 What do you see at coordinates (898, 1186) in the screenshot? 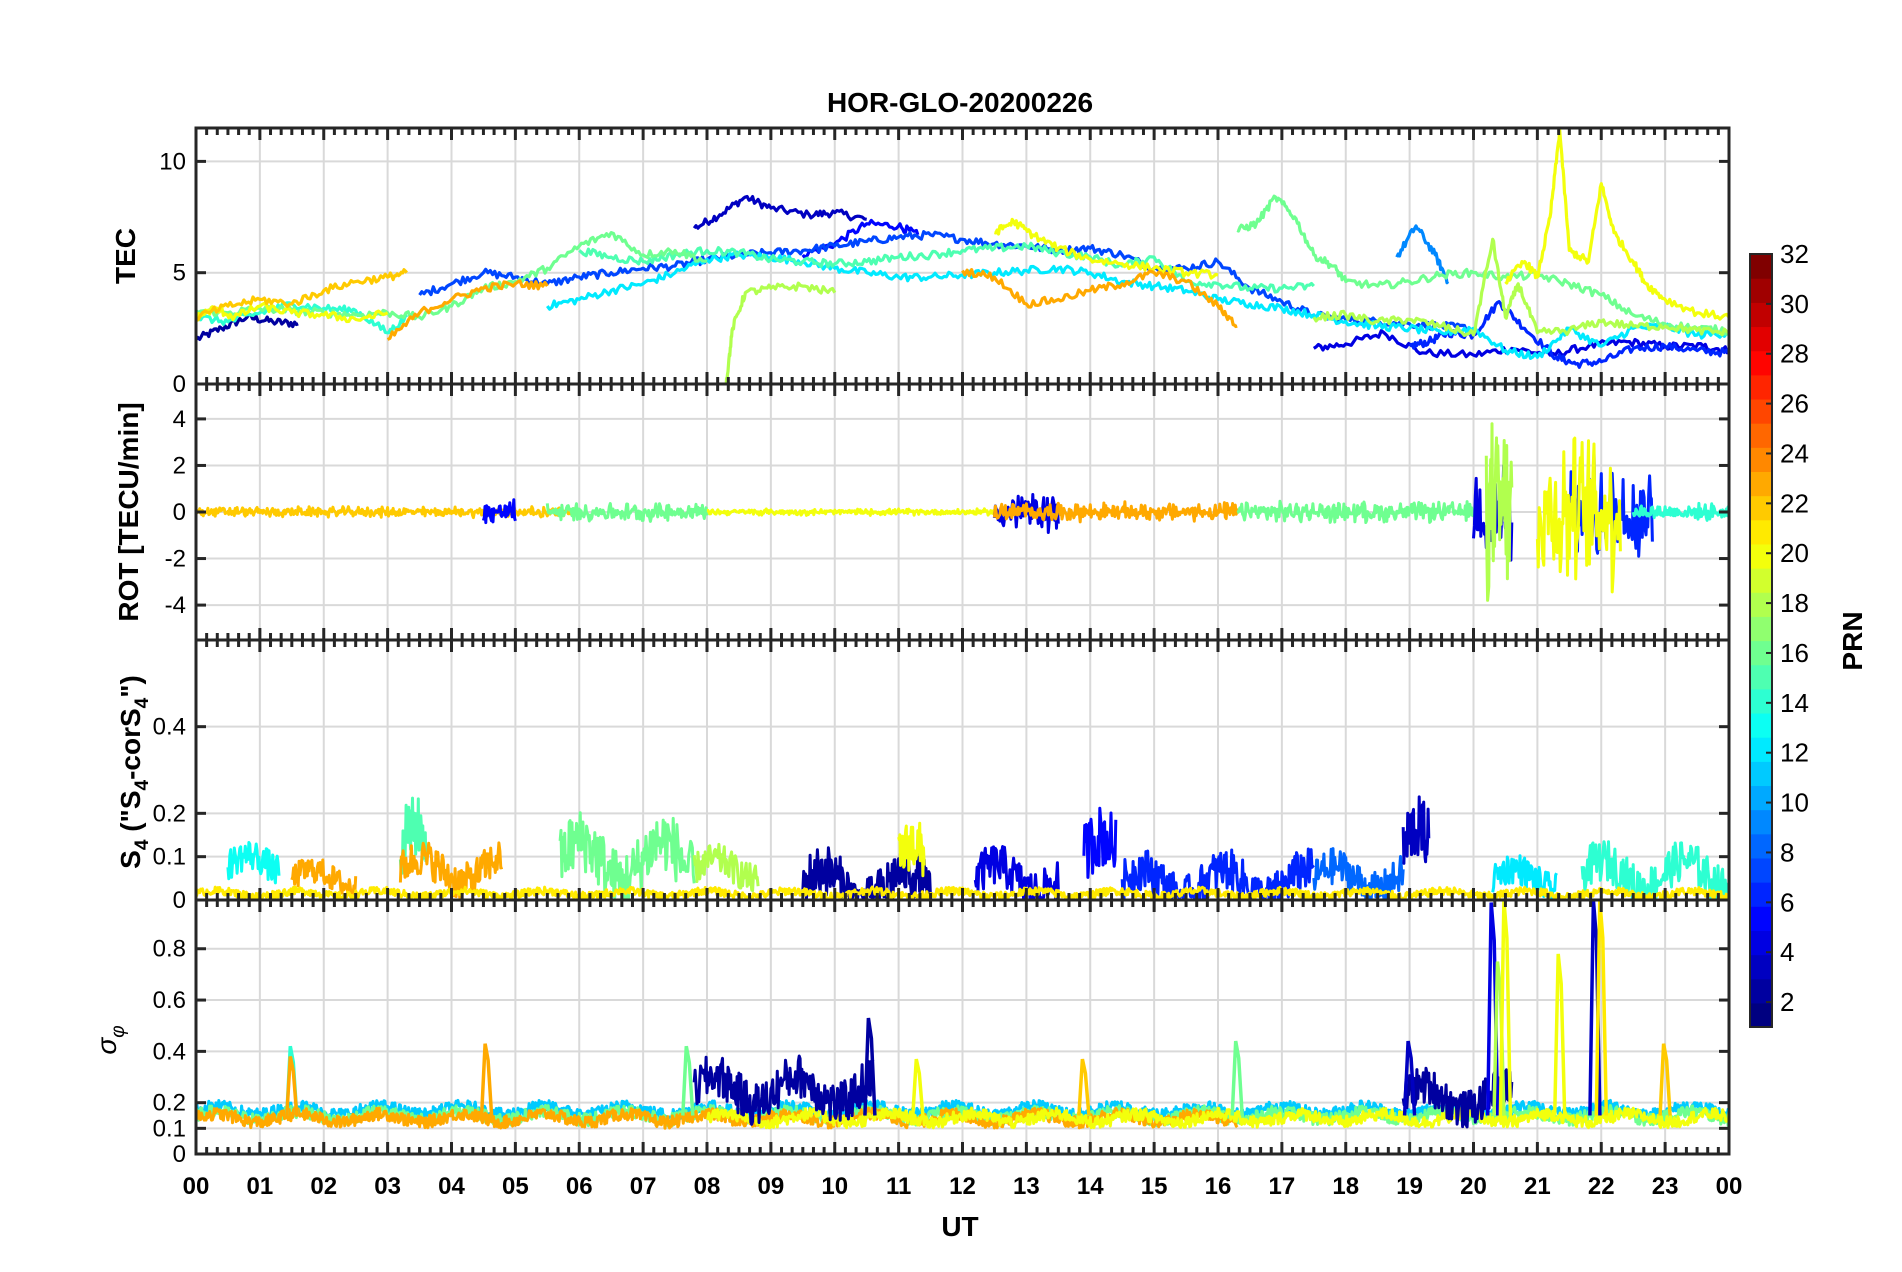
I see `x-tick-label: 11` at bounding box center [898, 1186].